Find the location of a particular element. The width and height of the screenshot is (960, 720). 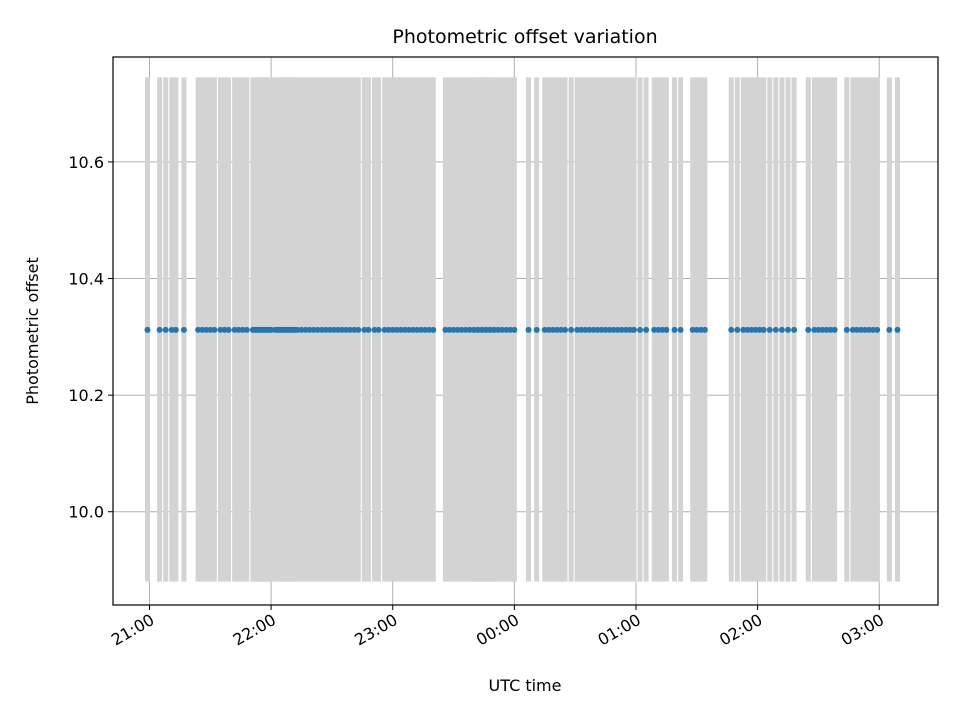

y-axis-label: Photometric offset is located at coordinates (32, 331).